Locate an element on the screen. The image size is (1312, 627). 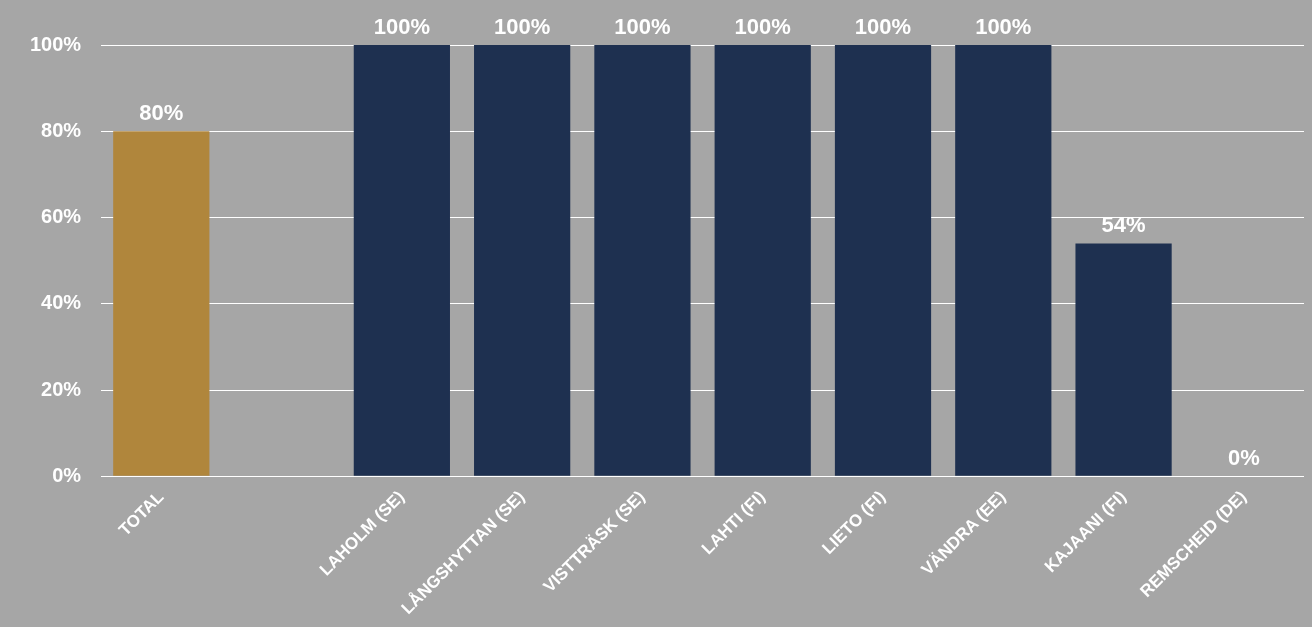
y-tick-label: 60% is located at coordinates (61, 216).